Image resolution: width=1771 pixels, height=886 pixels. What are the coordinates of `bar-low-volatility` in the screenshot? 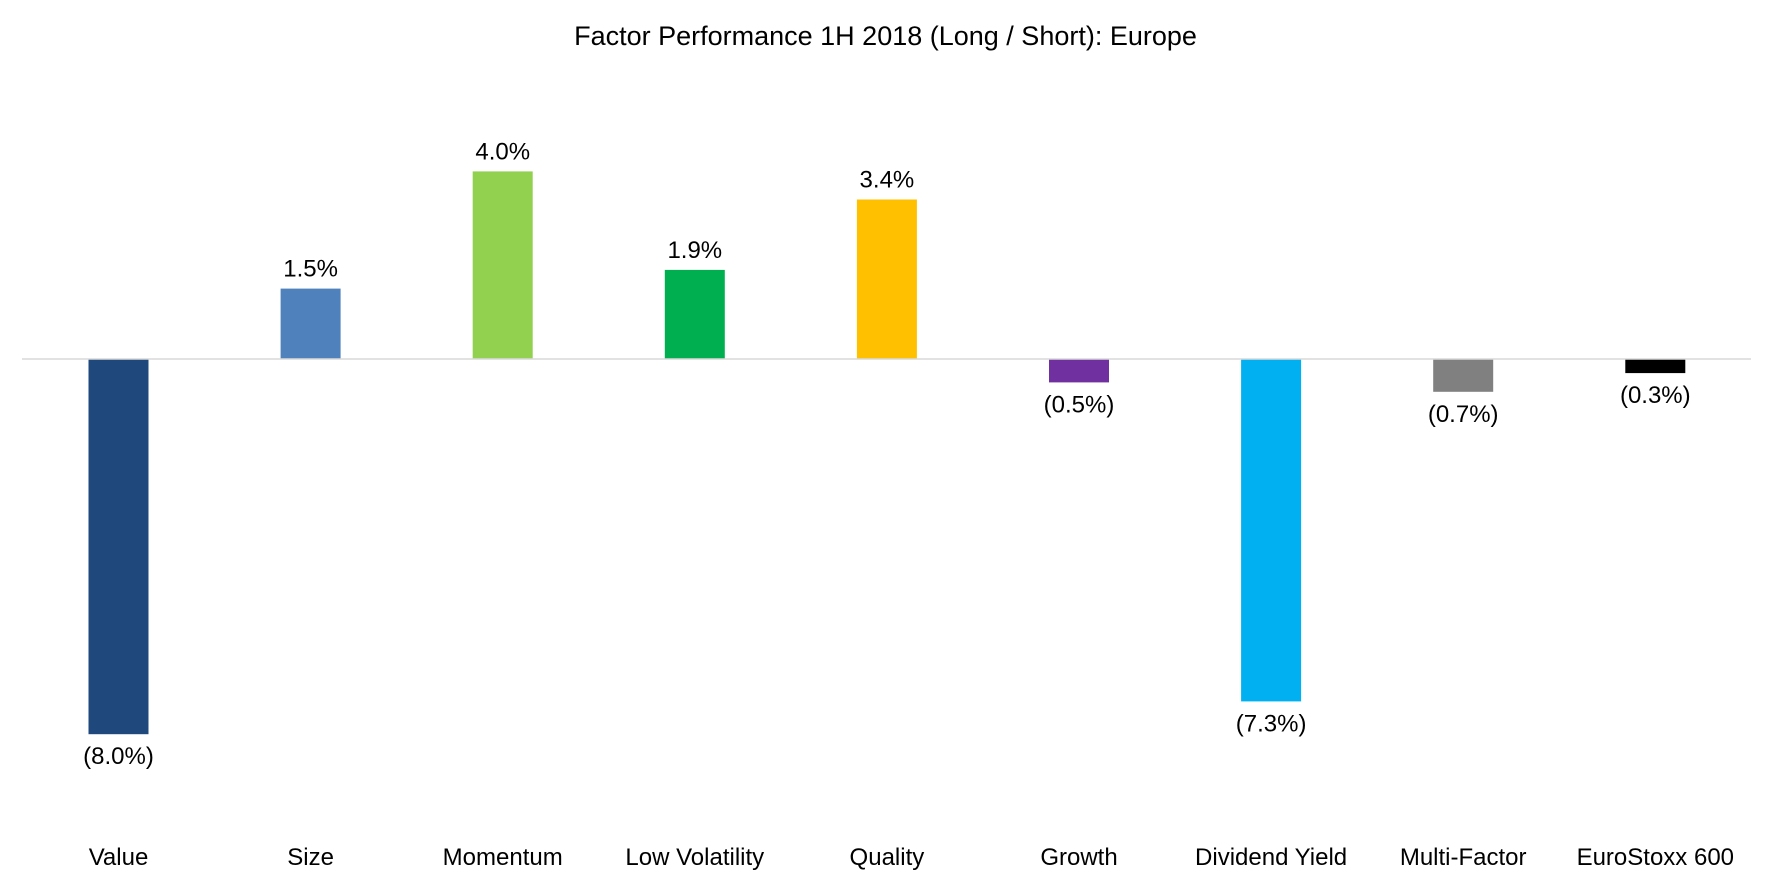 It's located at (694, 314).